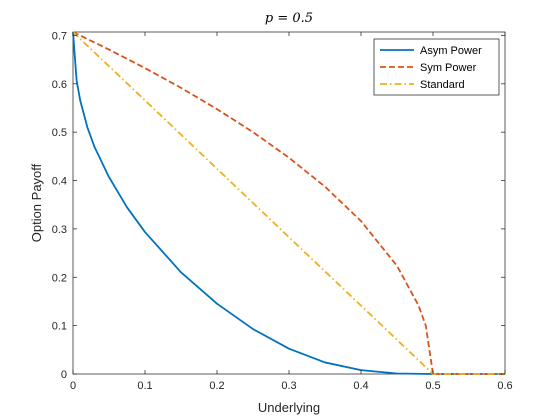 The image size is (560, 420). I want to click on y-tick-label: 0.4, so click(59, 182).